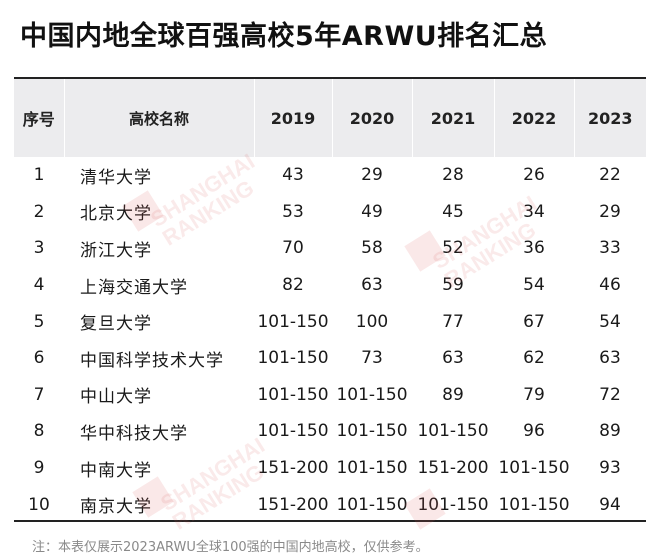  Describe the element at coordinates (534, 285) in the screenshot. I see `cell-2022: 54` at that location.